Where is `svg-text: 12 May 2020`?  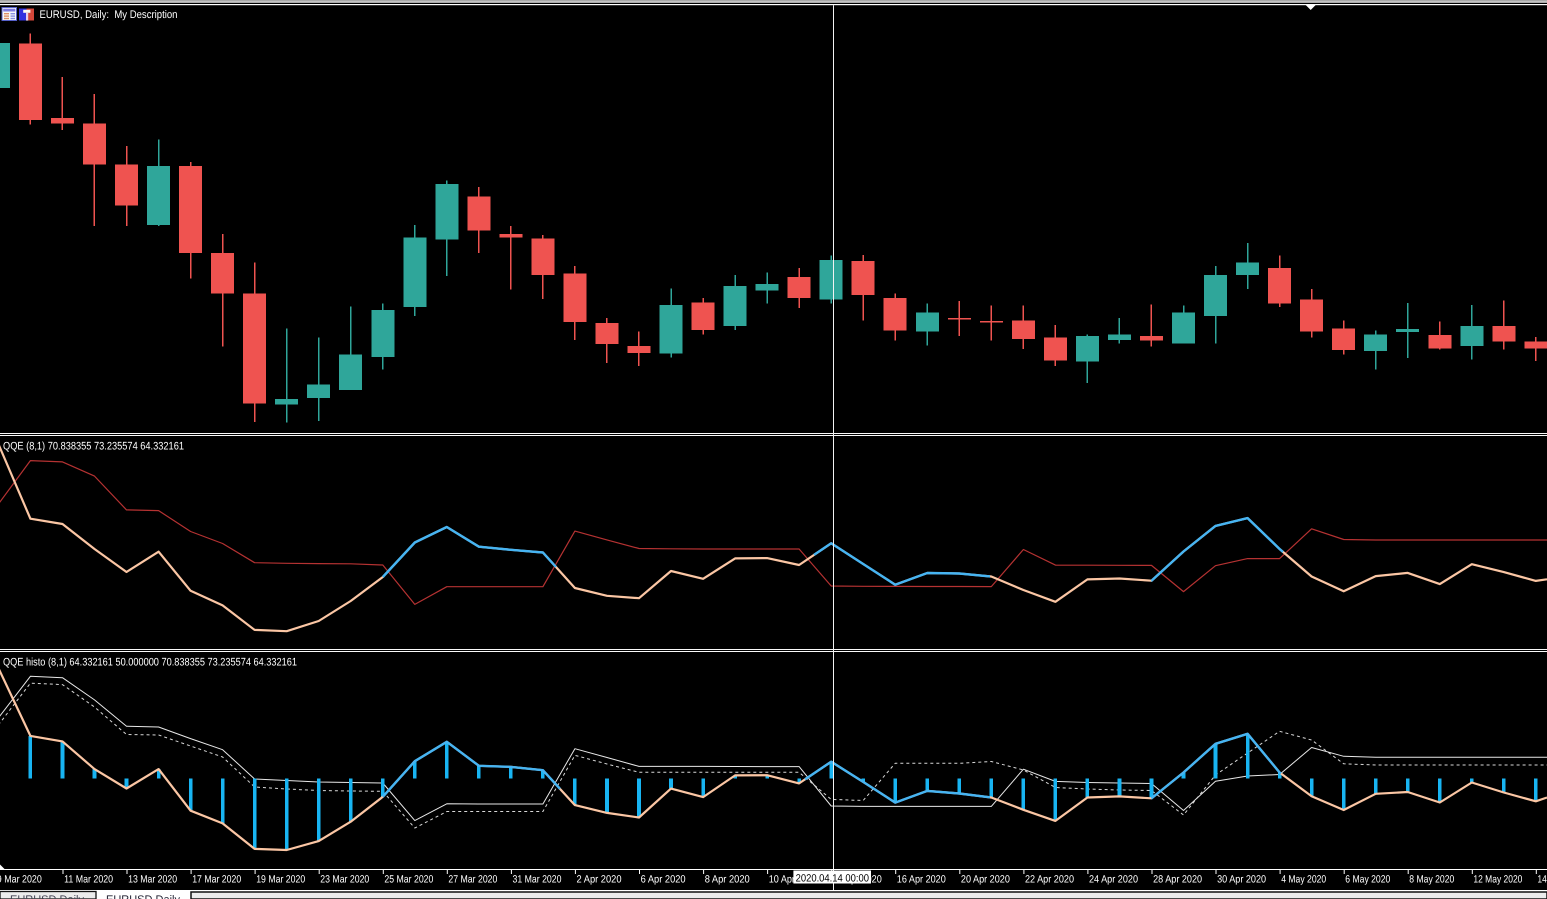 svg-text: 12 May 2020 is located at coordinates (1497, 880).